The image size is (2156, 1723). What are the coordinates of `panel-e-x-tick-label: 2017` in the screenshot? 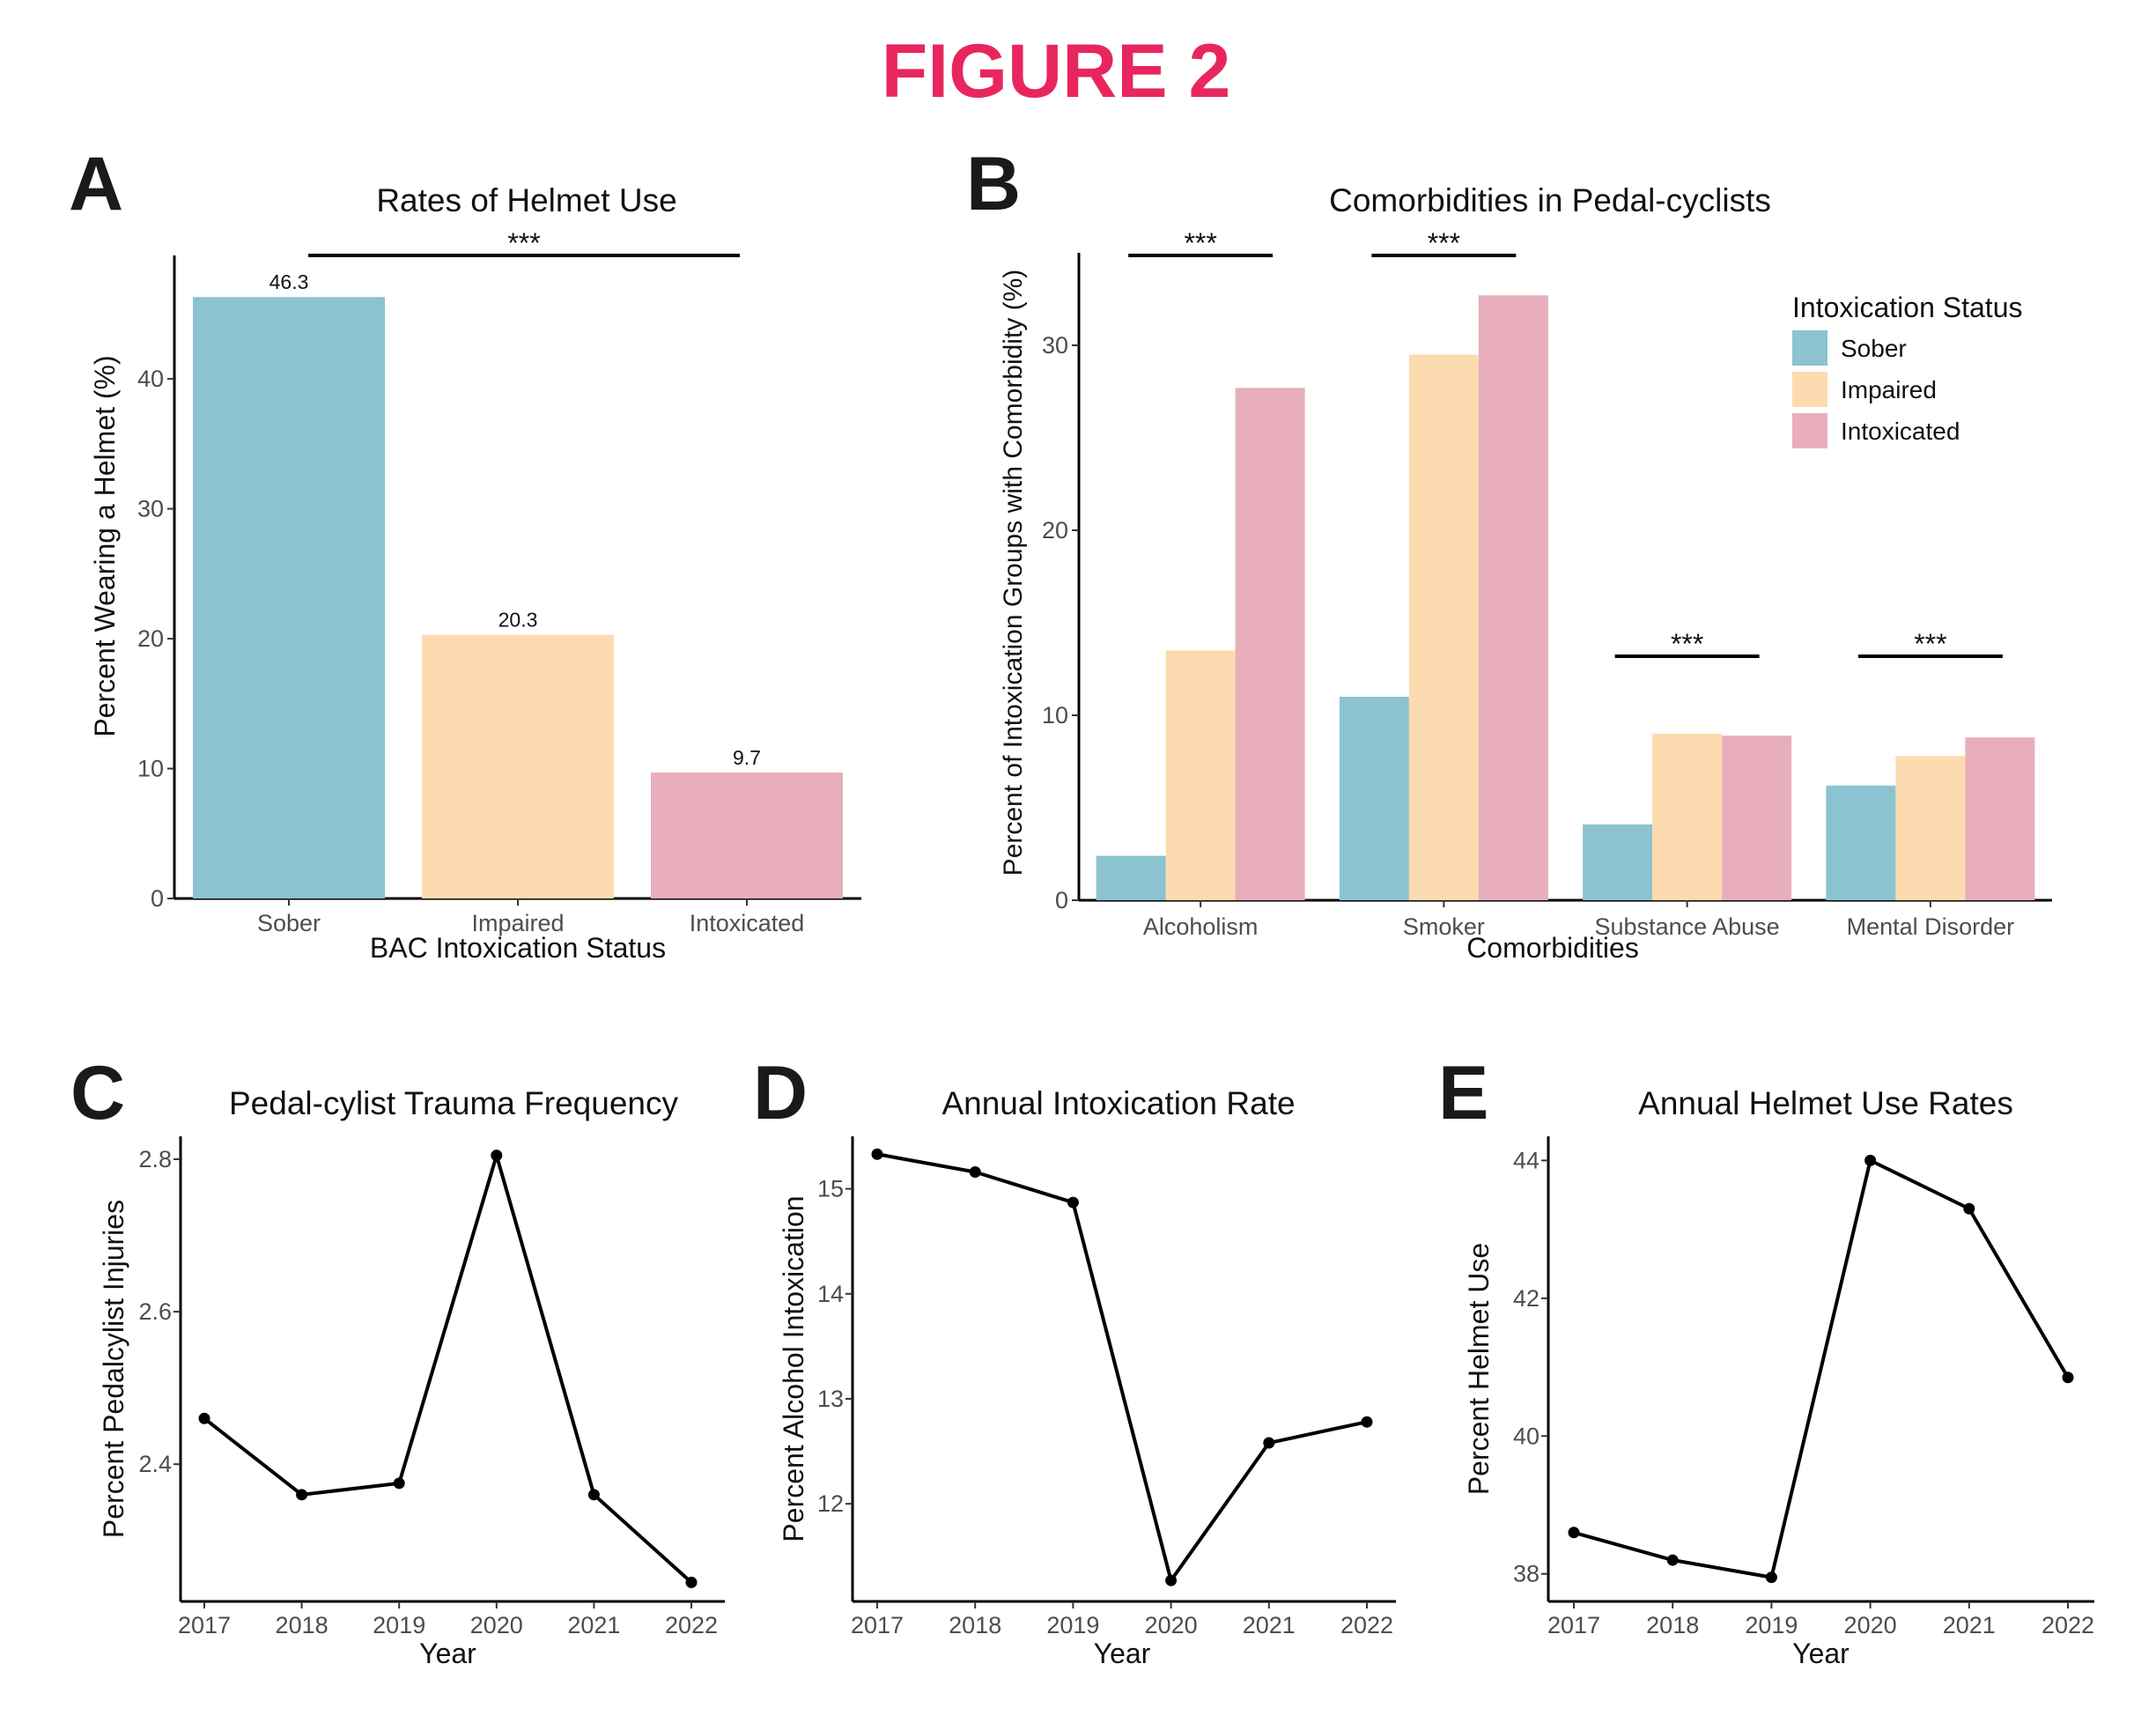 It's located at (1573, 1625).